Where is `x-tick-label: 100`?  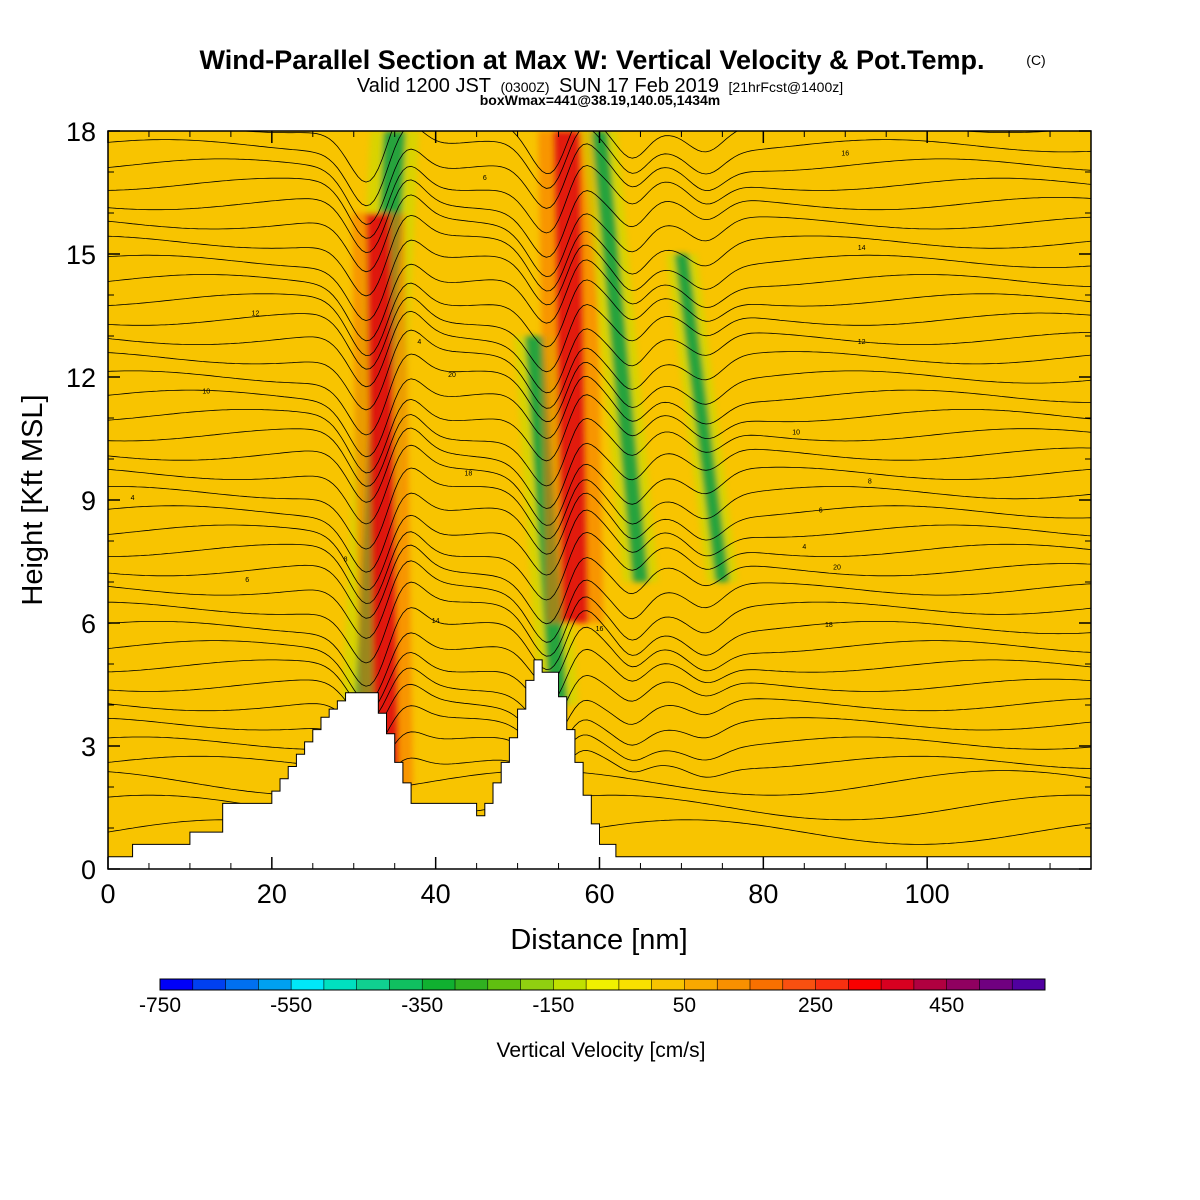 x-tick-label: 100 is located at coordinates (927, 894).